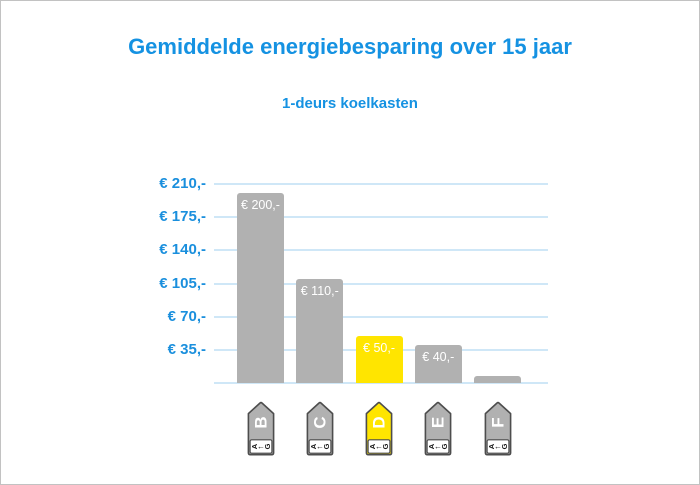 The width and height of the screenshot is (700, 485). I want to click on bar-D: € 50,-, so click(379, 359).